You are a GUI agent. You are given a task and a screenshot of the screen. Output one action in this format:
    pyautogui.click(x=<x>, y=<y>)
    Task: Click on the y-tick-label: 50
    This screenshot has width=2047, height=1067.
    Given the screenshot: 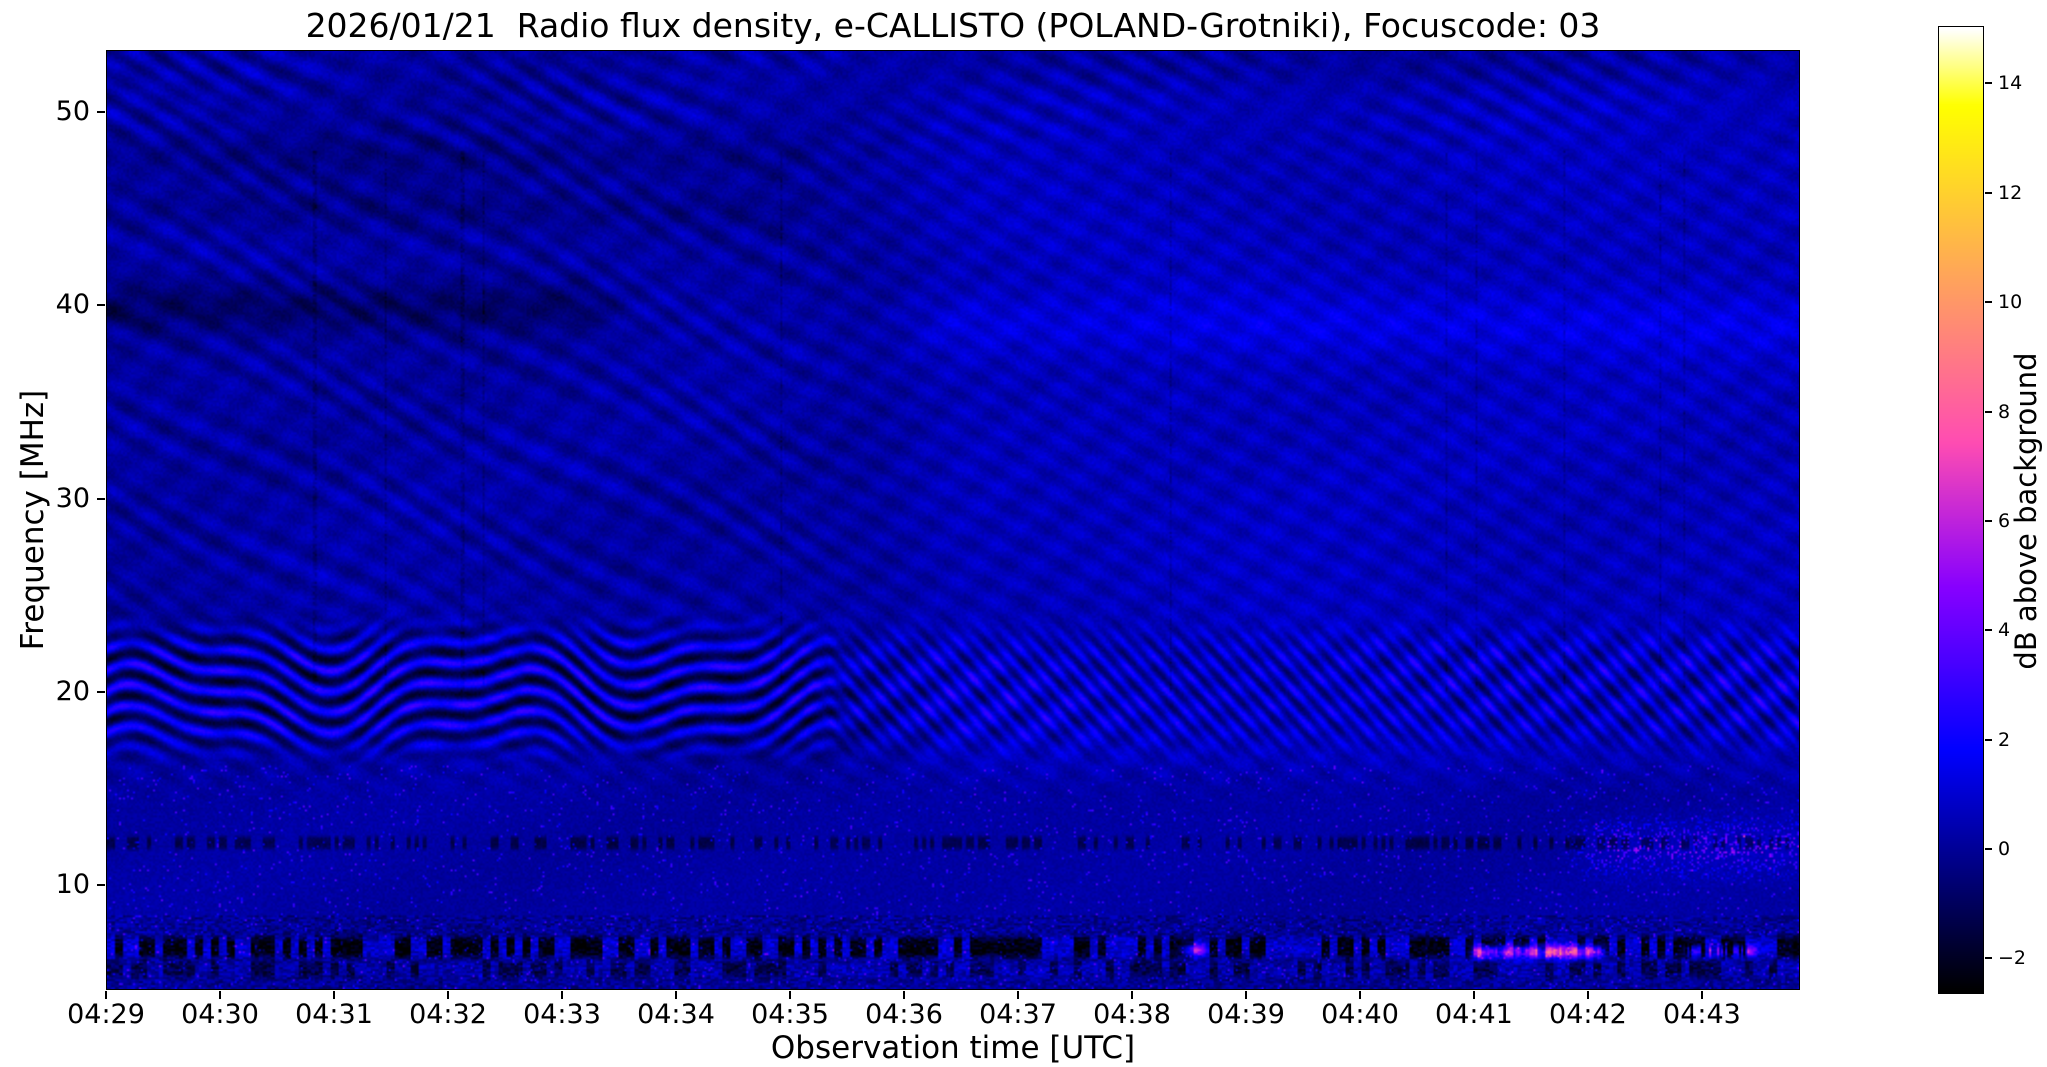 What is the action you would take?
    pyautogui.click(x=72, y=111)
    